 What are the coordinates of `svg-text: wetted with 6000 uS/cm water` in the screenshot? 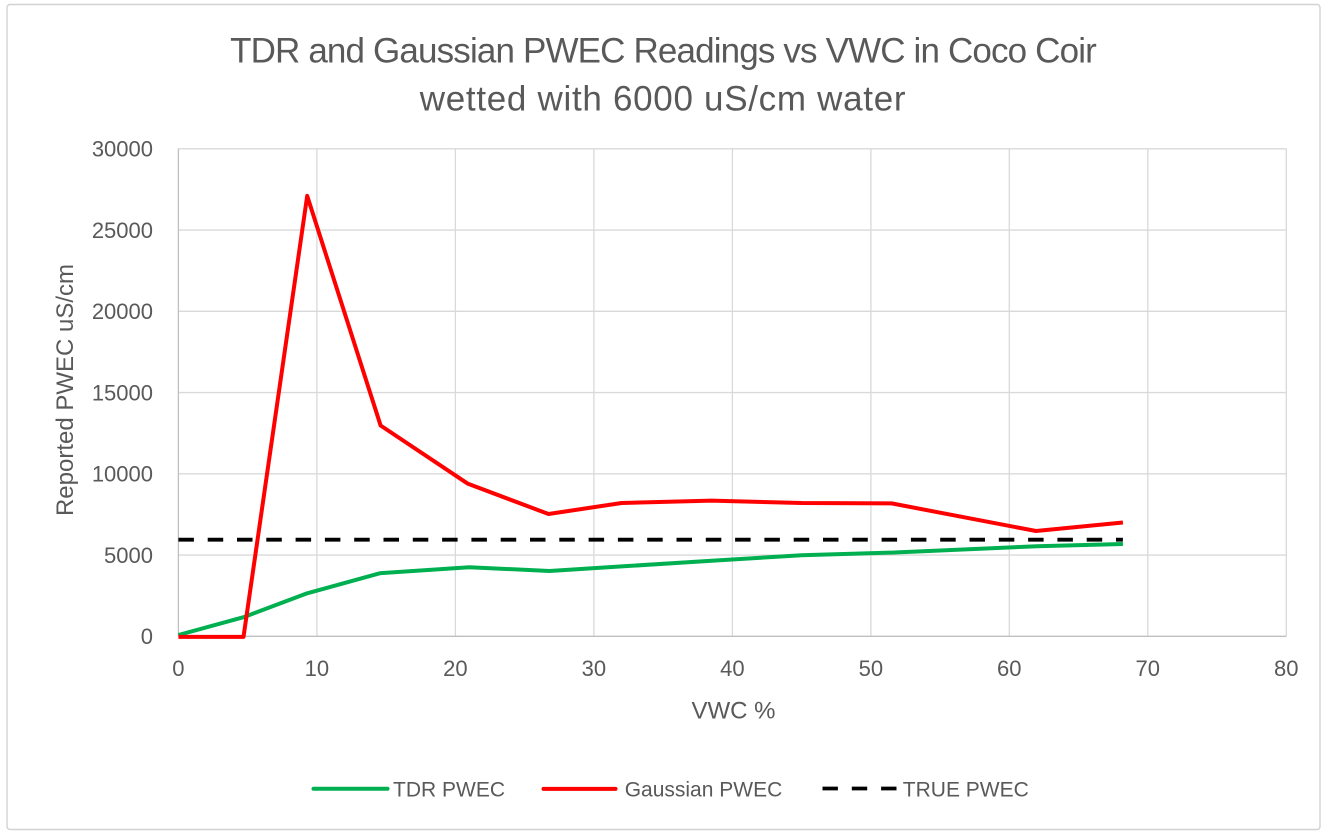 It's located at (663, 98).